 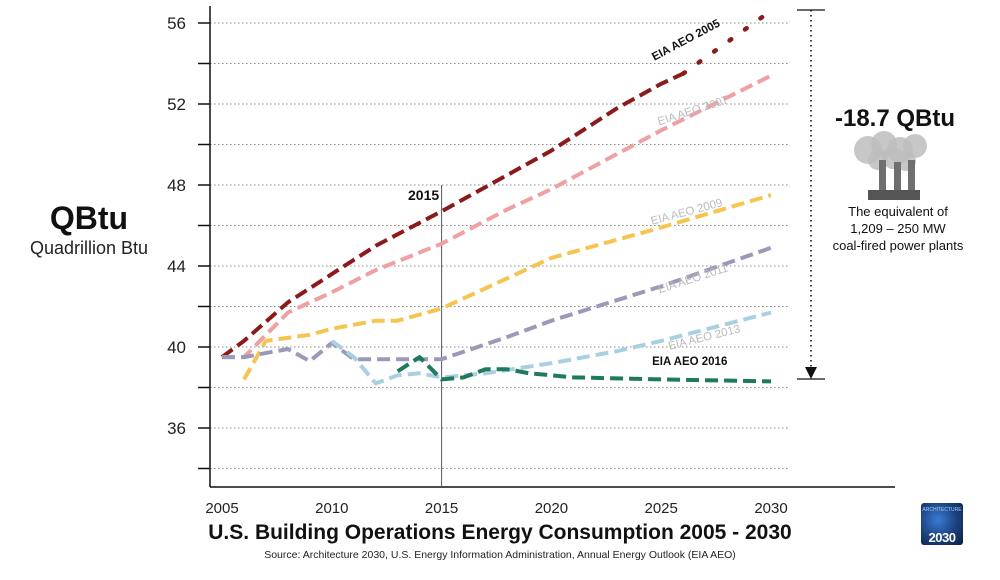 What do you see at coordinates (686, 40) in the screenshot?
I see `series-label: EIA AEO 2005` at bounding box center [686, 40].